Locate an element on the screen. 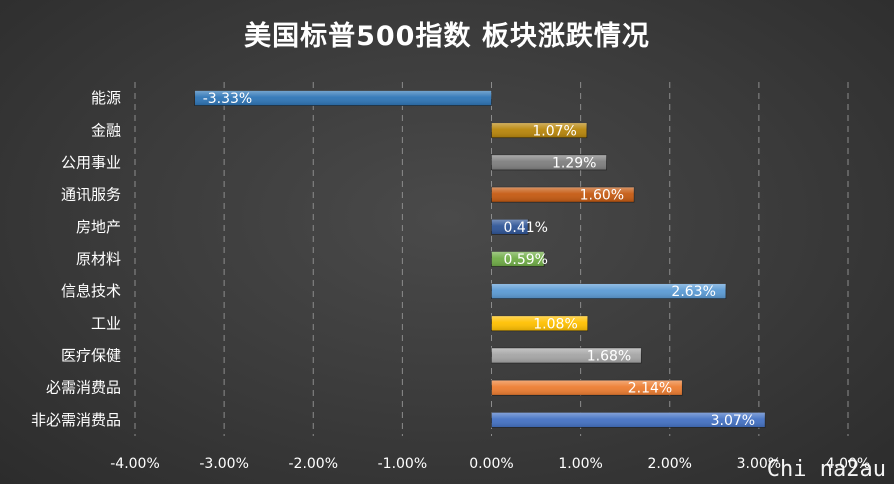 This screenshot has height=484, width=894. category-label: 非必需消费品 is located at coordinates (76, 420).